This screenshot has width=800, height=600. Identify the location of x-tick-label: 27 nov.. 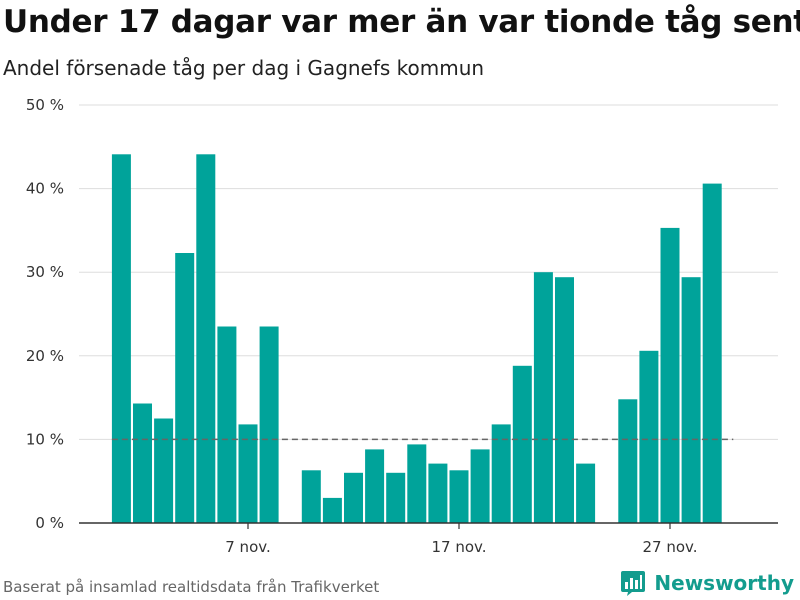
(669, 547).